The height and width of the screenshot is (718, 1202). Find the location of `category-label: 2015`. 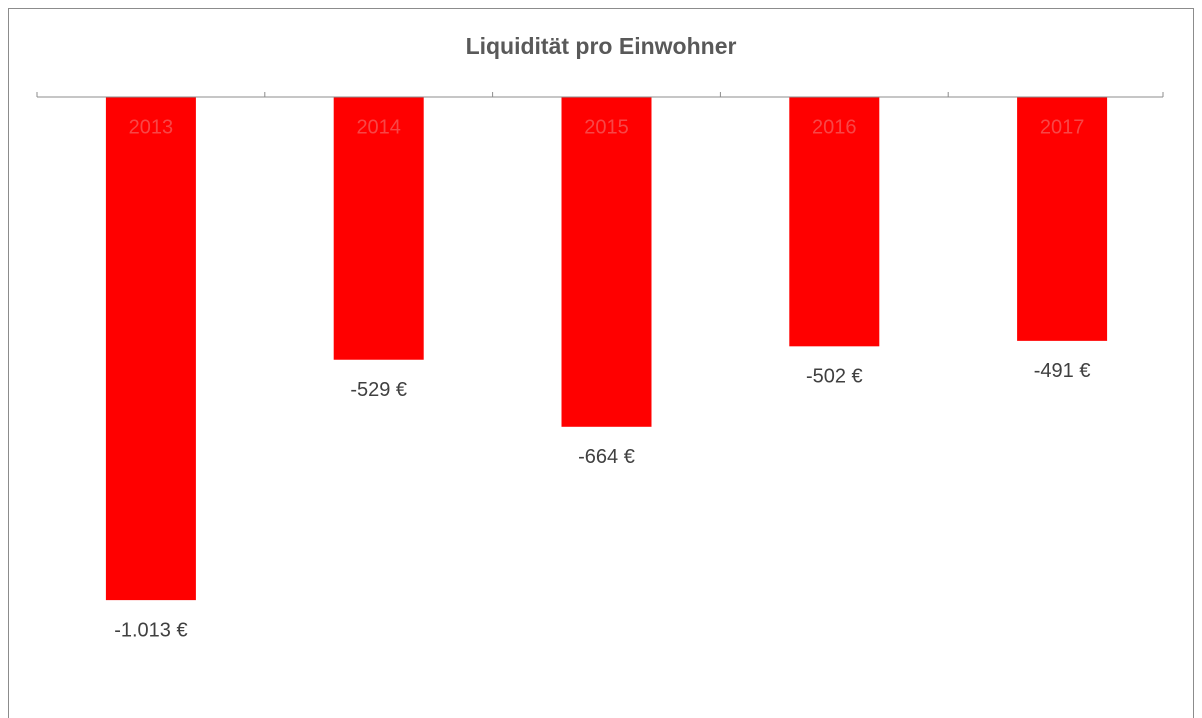

category-label: 2015 is located at coordinates (606, 127).